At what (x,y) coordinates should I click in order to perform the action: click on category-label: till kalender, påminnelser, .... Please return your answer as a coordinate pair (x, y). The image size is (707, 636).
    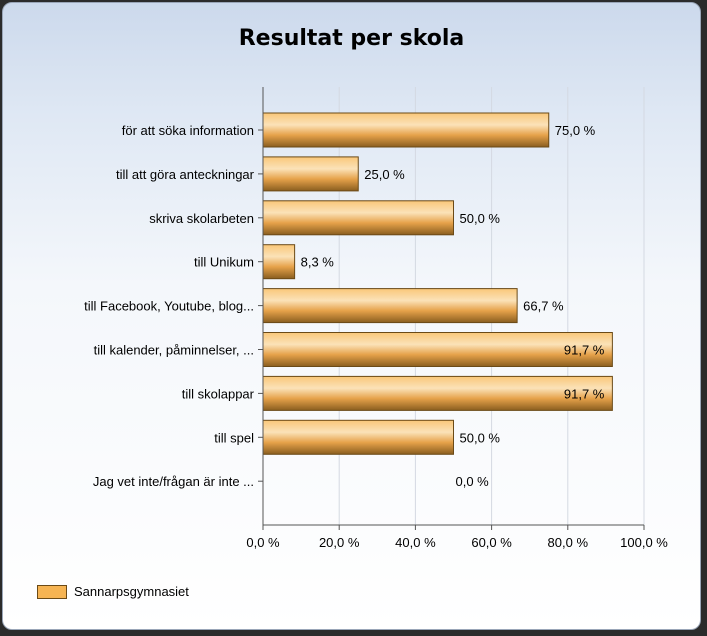
    Looking at the image, I should click on (174, 350).